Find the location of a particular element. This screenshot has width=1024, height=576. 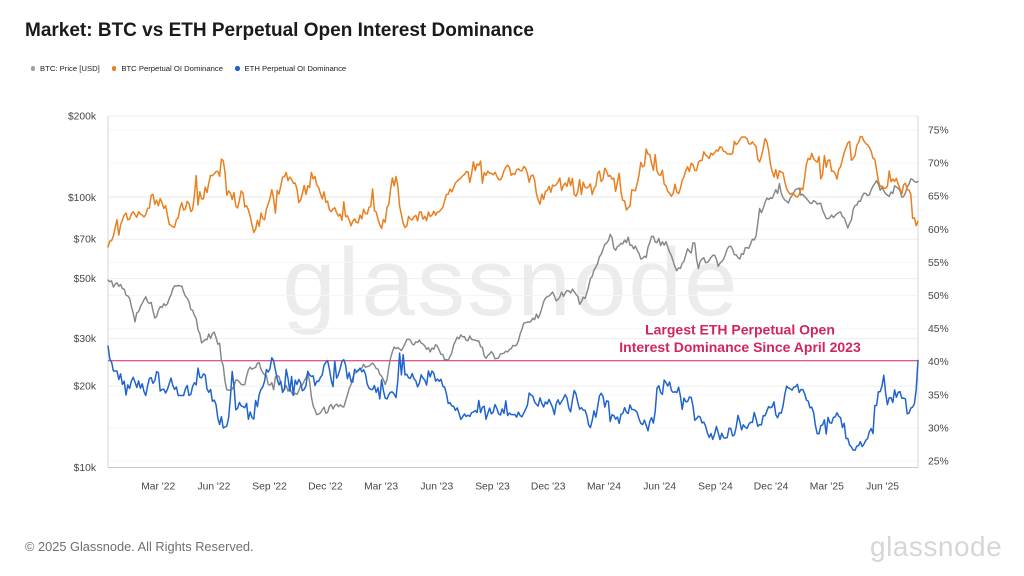

svg-text: $30k is located at coordinates (85, 339).